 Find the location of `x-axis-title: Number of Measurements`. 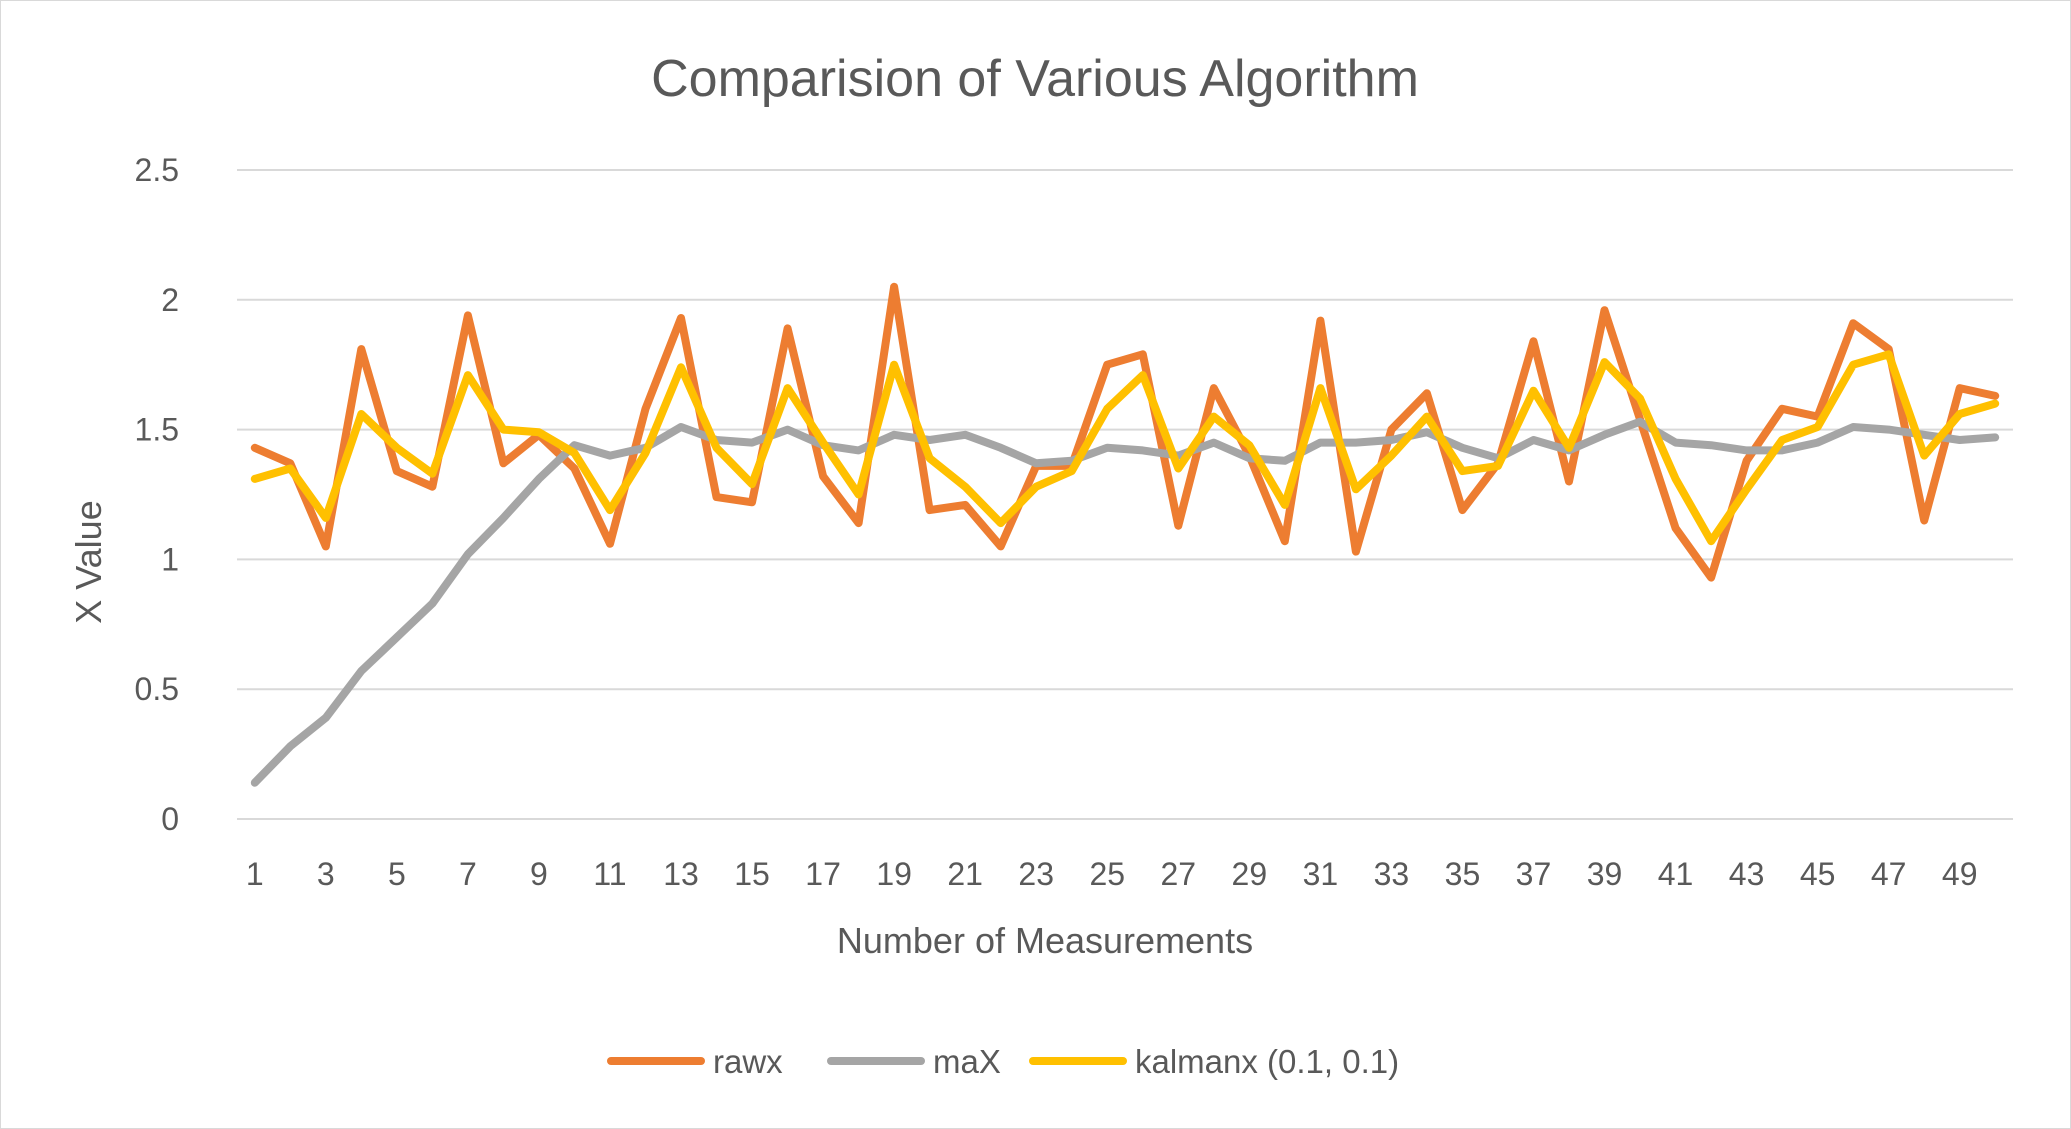

x-axis-title: Number of Measurements is located at coordinates (1045, 940).